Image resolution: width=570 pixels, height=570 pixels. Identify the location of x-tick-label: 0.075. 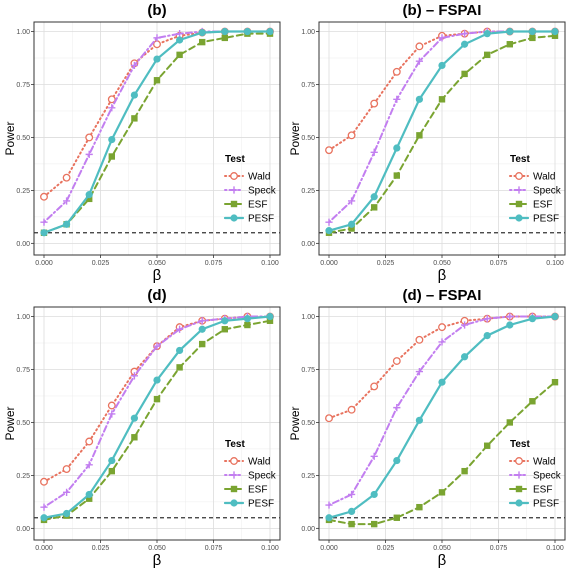
(499, 263).